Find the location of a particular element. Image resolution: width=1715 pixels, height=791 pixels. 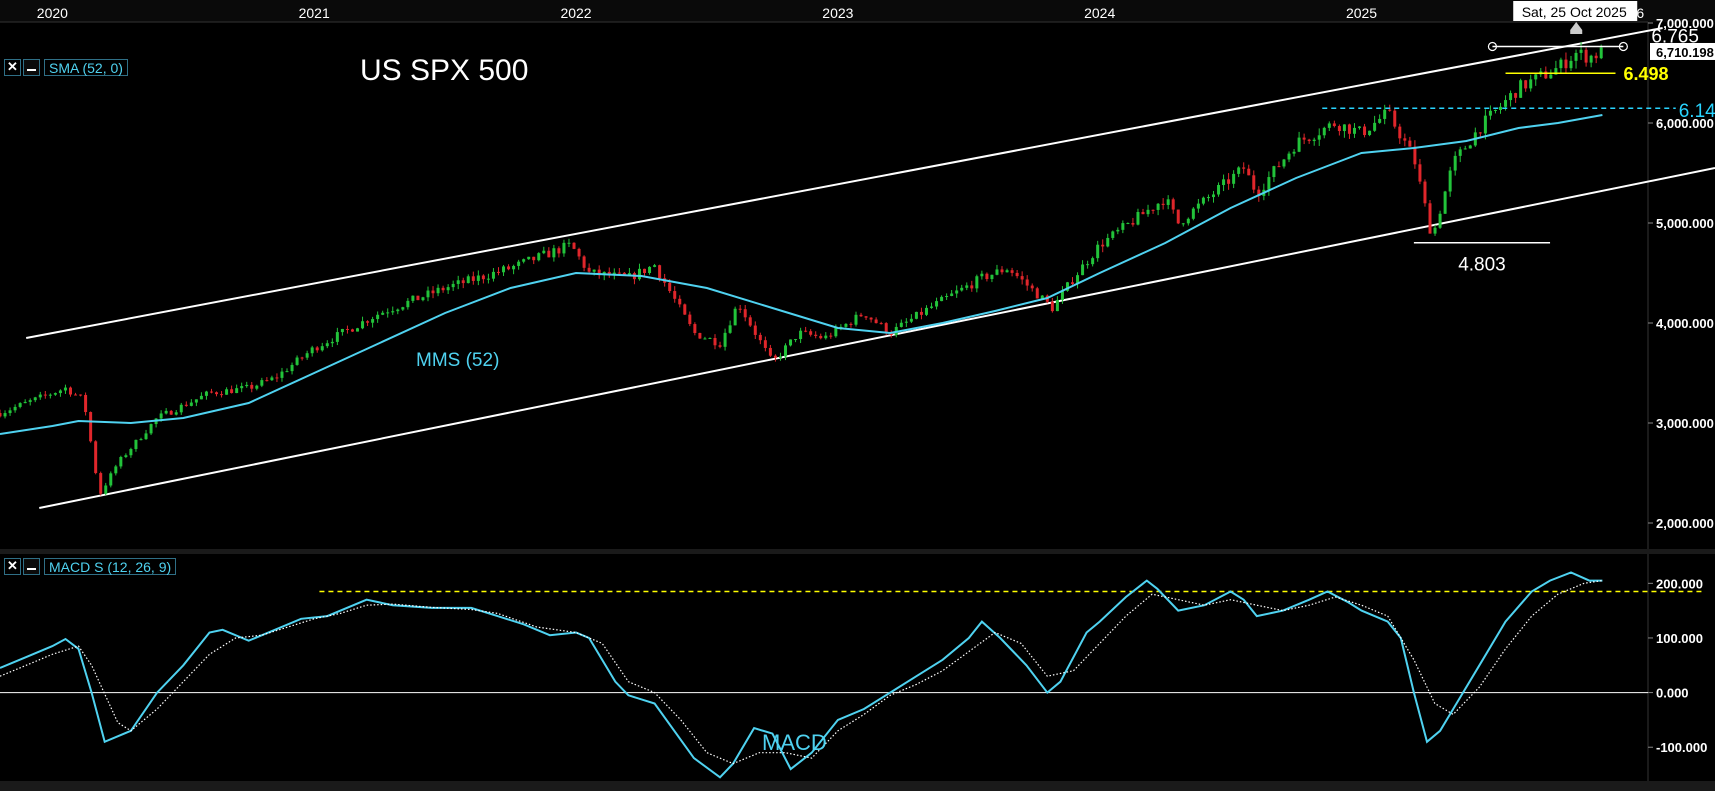

macd-legend-label: MACD S (12, 26, 9) is located at coordinates (110, 566).